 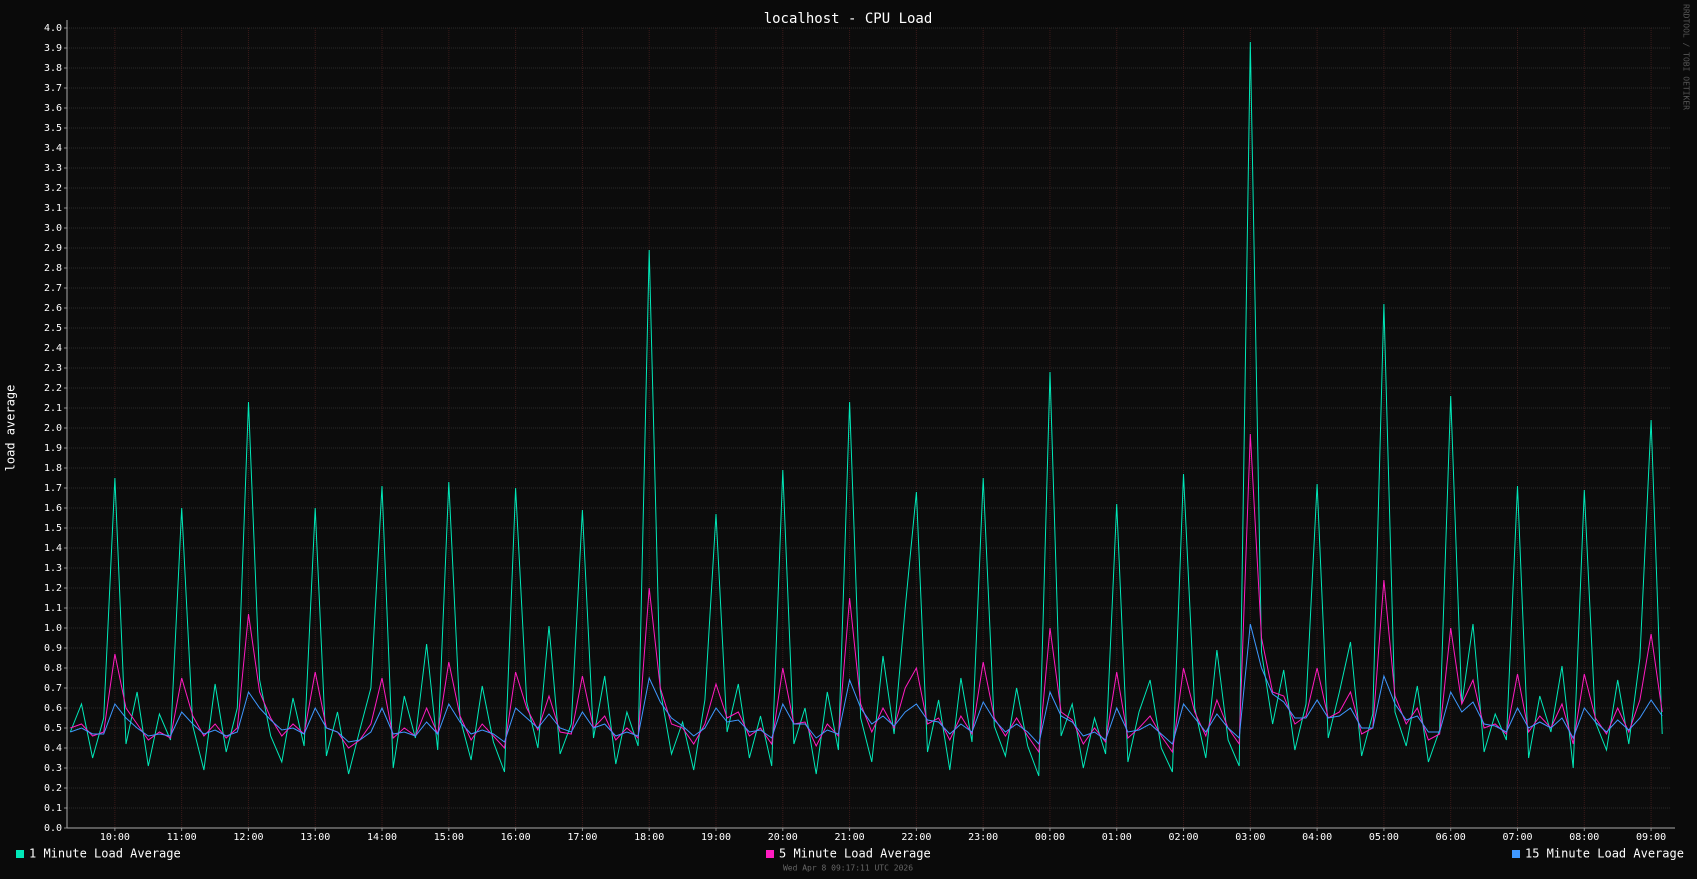 I want to click on series-line, so click(x=866, y=684).